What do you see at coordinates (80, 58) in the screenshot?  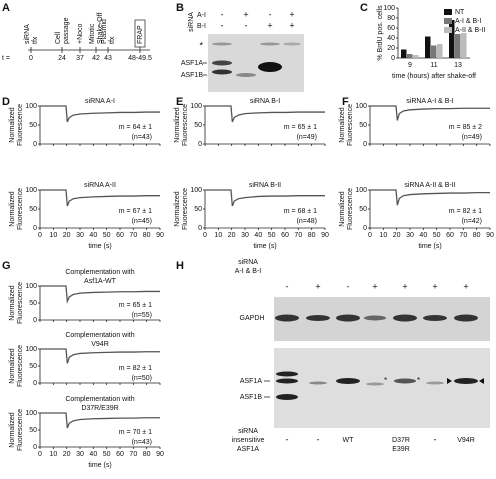 I see `timeline-time: 37` at bounding box center [80, 58].